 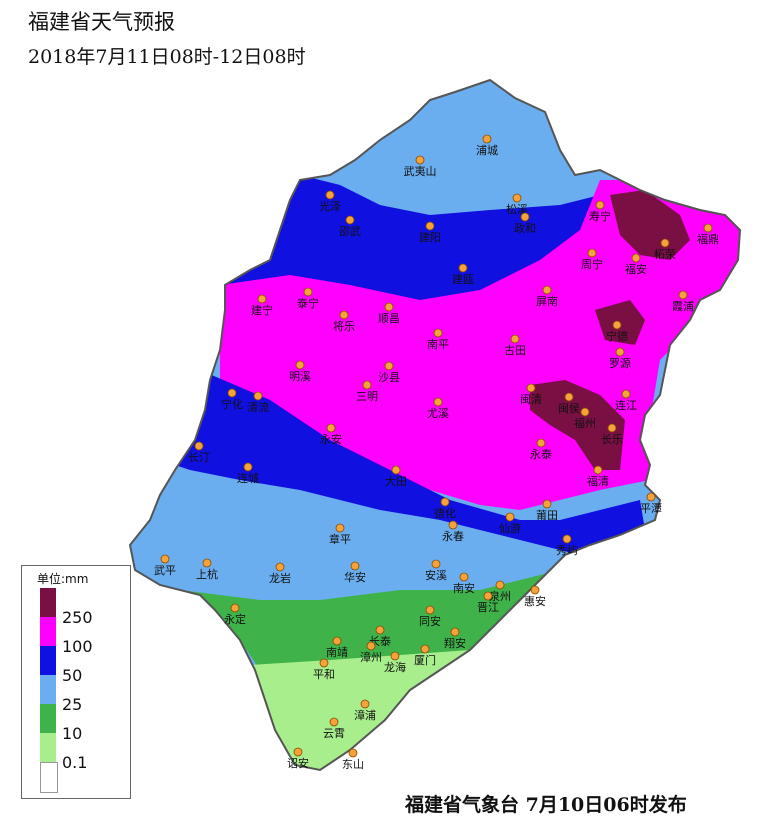 What do you see at coordinates (626, 400) in the screenshot?
I see `city-marker: 连江` at bounding box center [626, 400].